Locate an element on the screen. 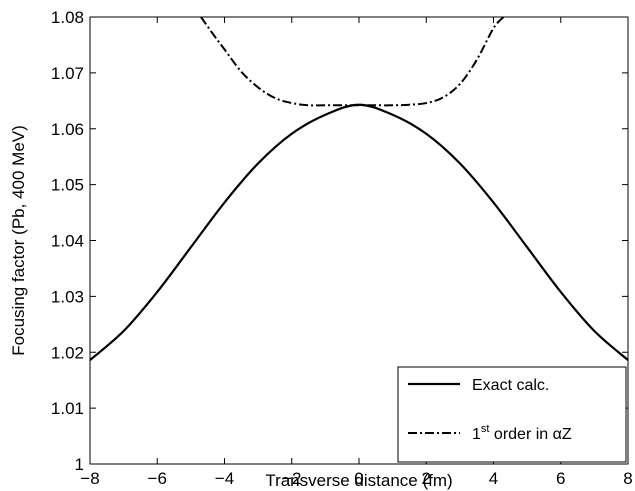 This screenshot has height=491, width=635. x-tick-label: −8 is located at coordinates (89, 478).